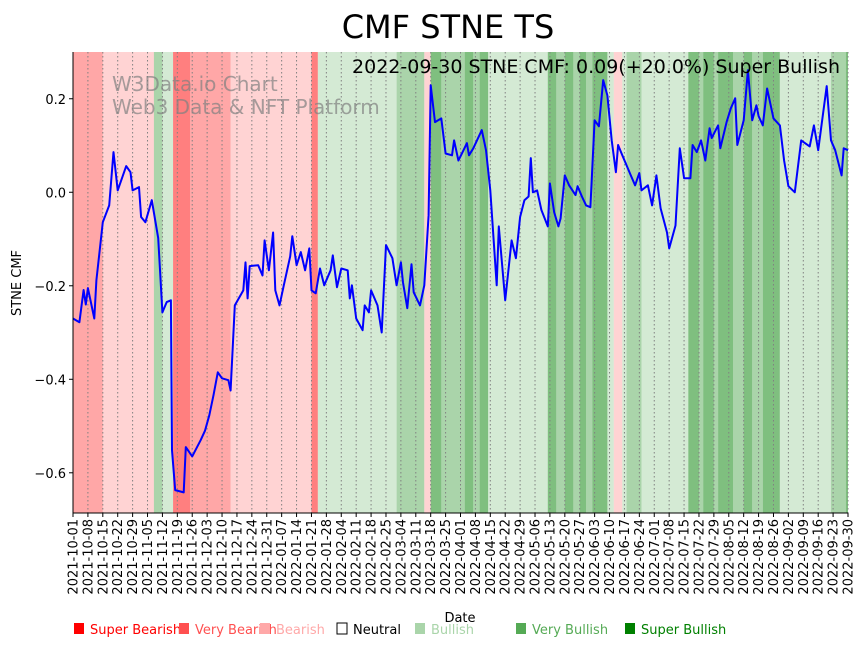 The height and width of the screenshot is (646, 864). Describe the element at coordinates (357, 557) in the screenshot. I see `x-tick-label: 2022-02-11` at that location.